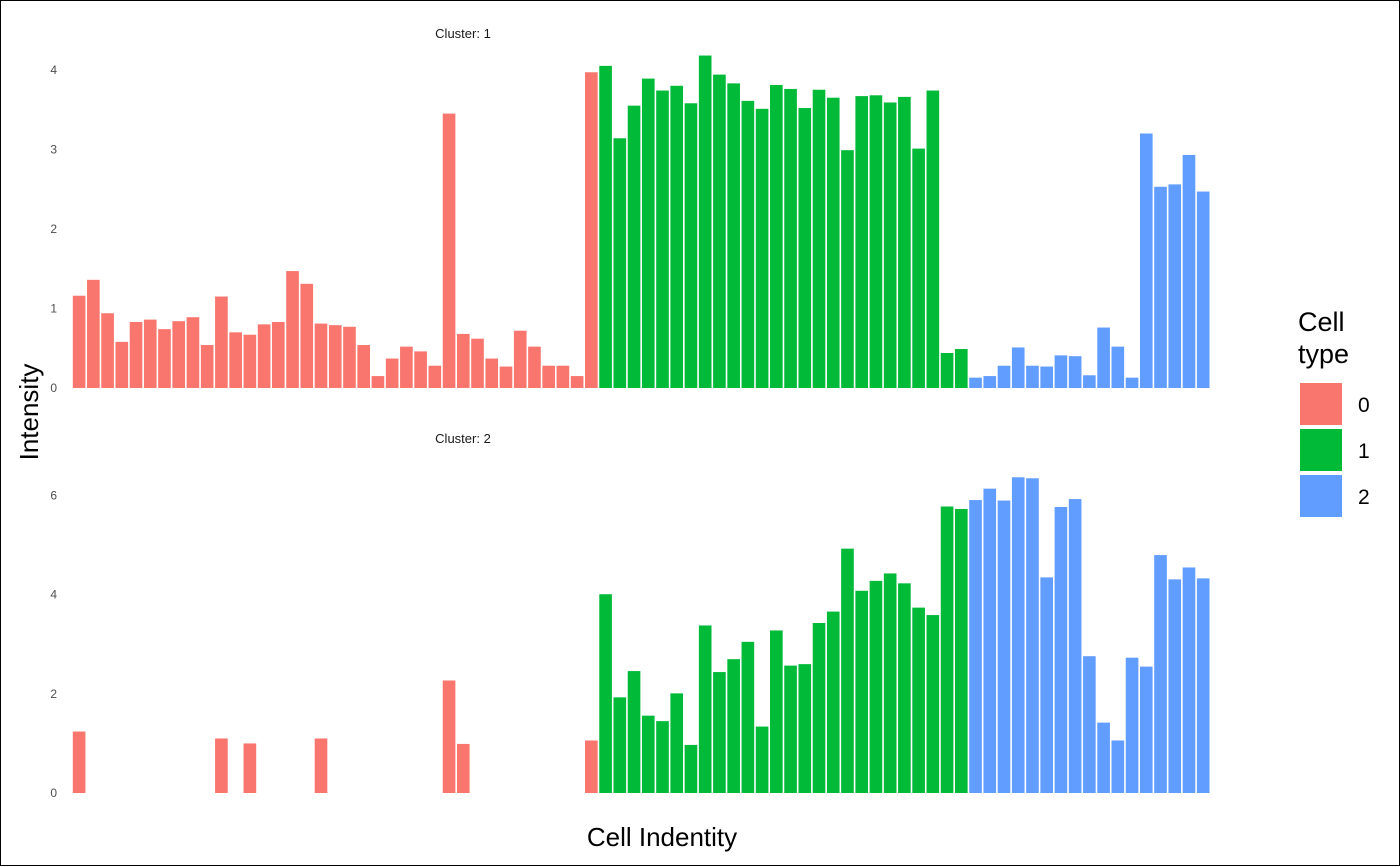  I want to click on y-tick-label: 4, so click(53, 595).